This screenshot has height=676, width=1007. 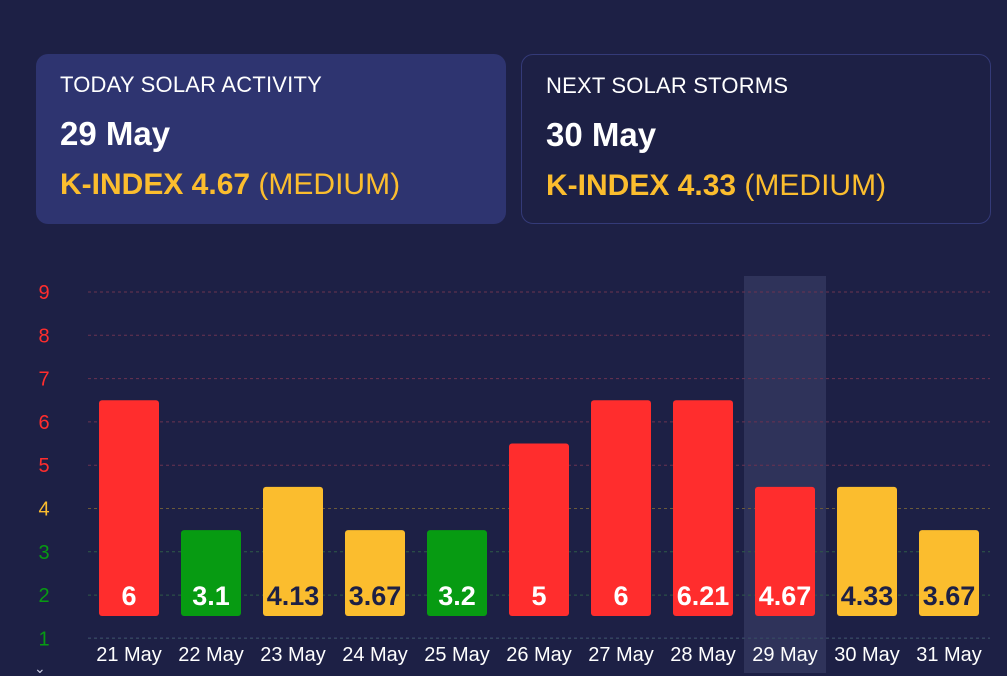 I want to click on x-tick-label: 30 May, so click(x=867, y=655).